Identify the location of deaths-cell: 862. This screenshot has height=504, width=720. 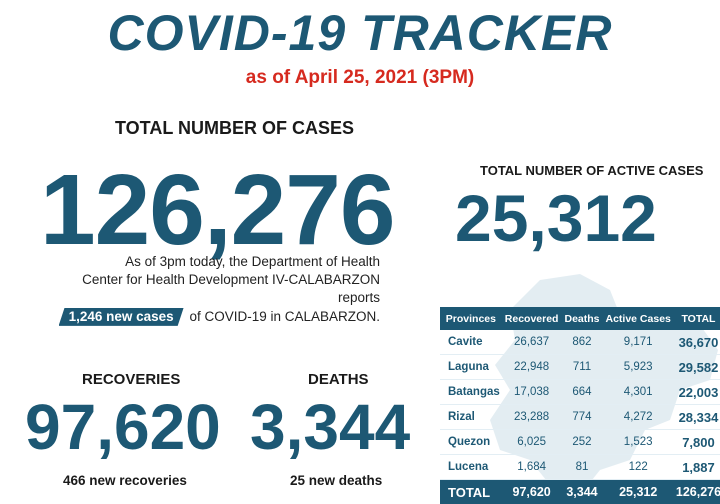
(581, 342).